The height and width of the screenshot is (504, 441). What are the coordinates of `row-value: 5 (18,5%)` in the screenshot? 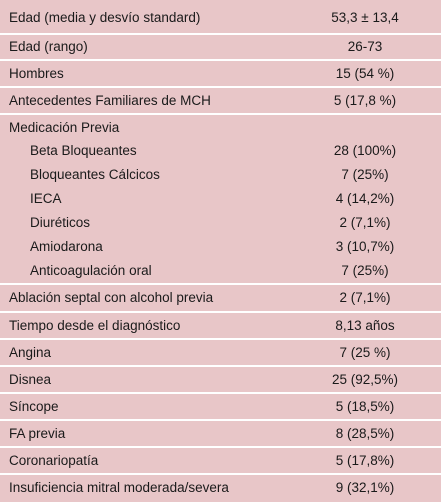 It's located at (365, 406).